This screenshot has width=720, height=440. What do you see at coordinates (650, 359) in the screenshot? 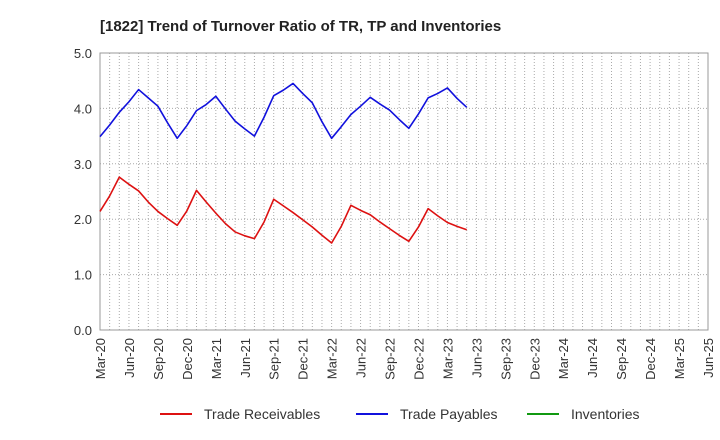
I see `x-tick-label: Dec-24` at bounding box center [650, 359].